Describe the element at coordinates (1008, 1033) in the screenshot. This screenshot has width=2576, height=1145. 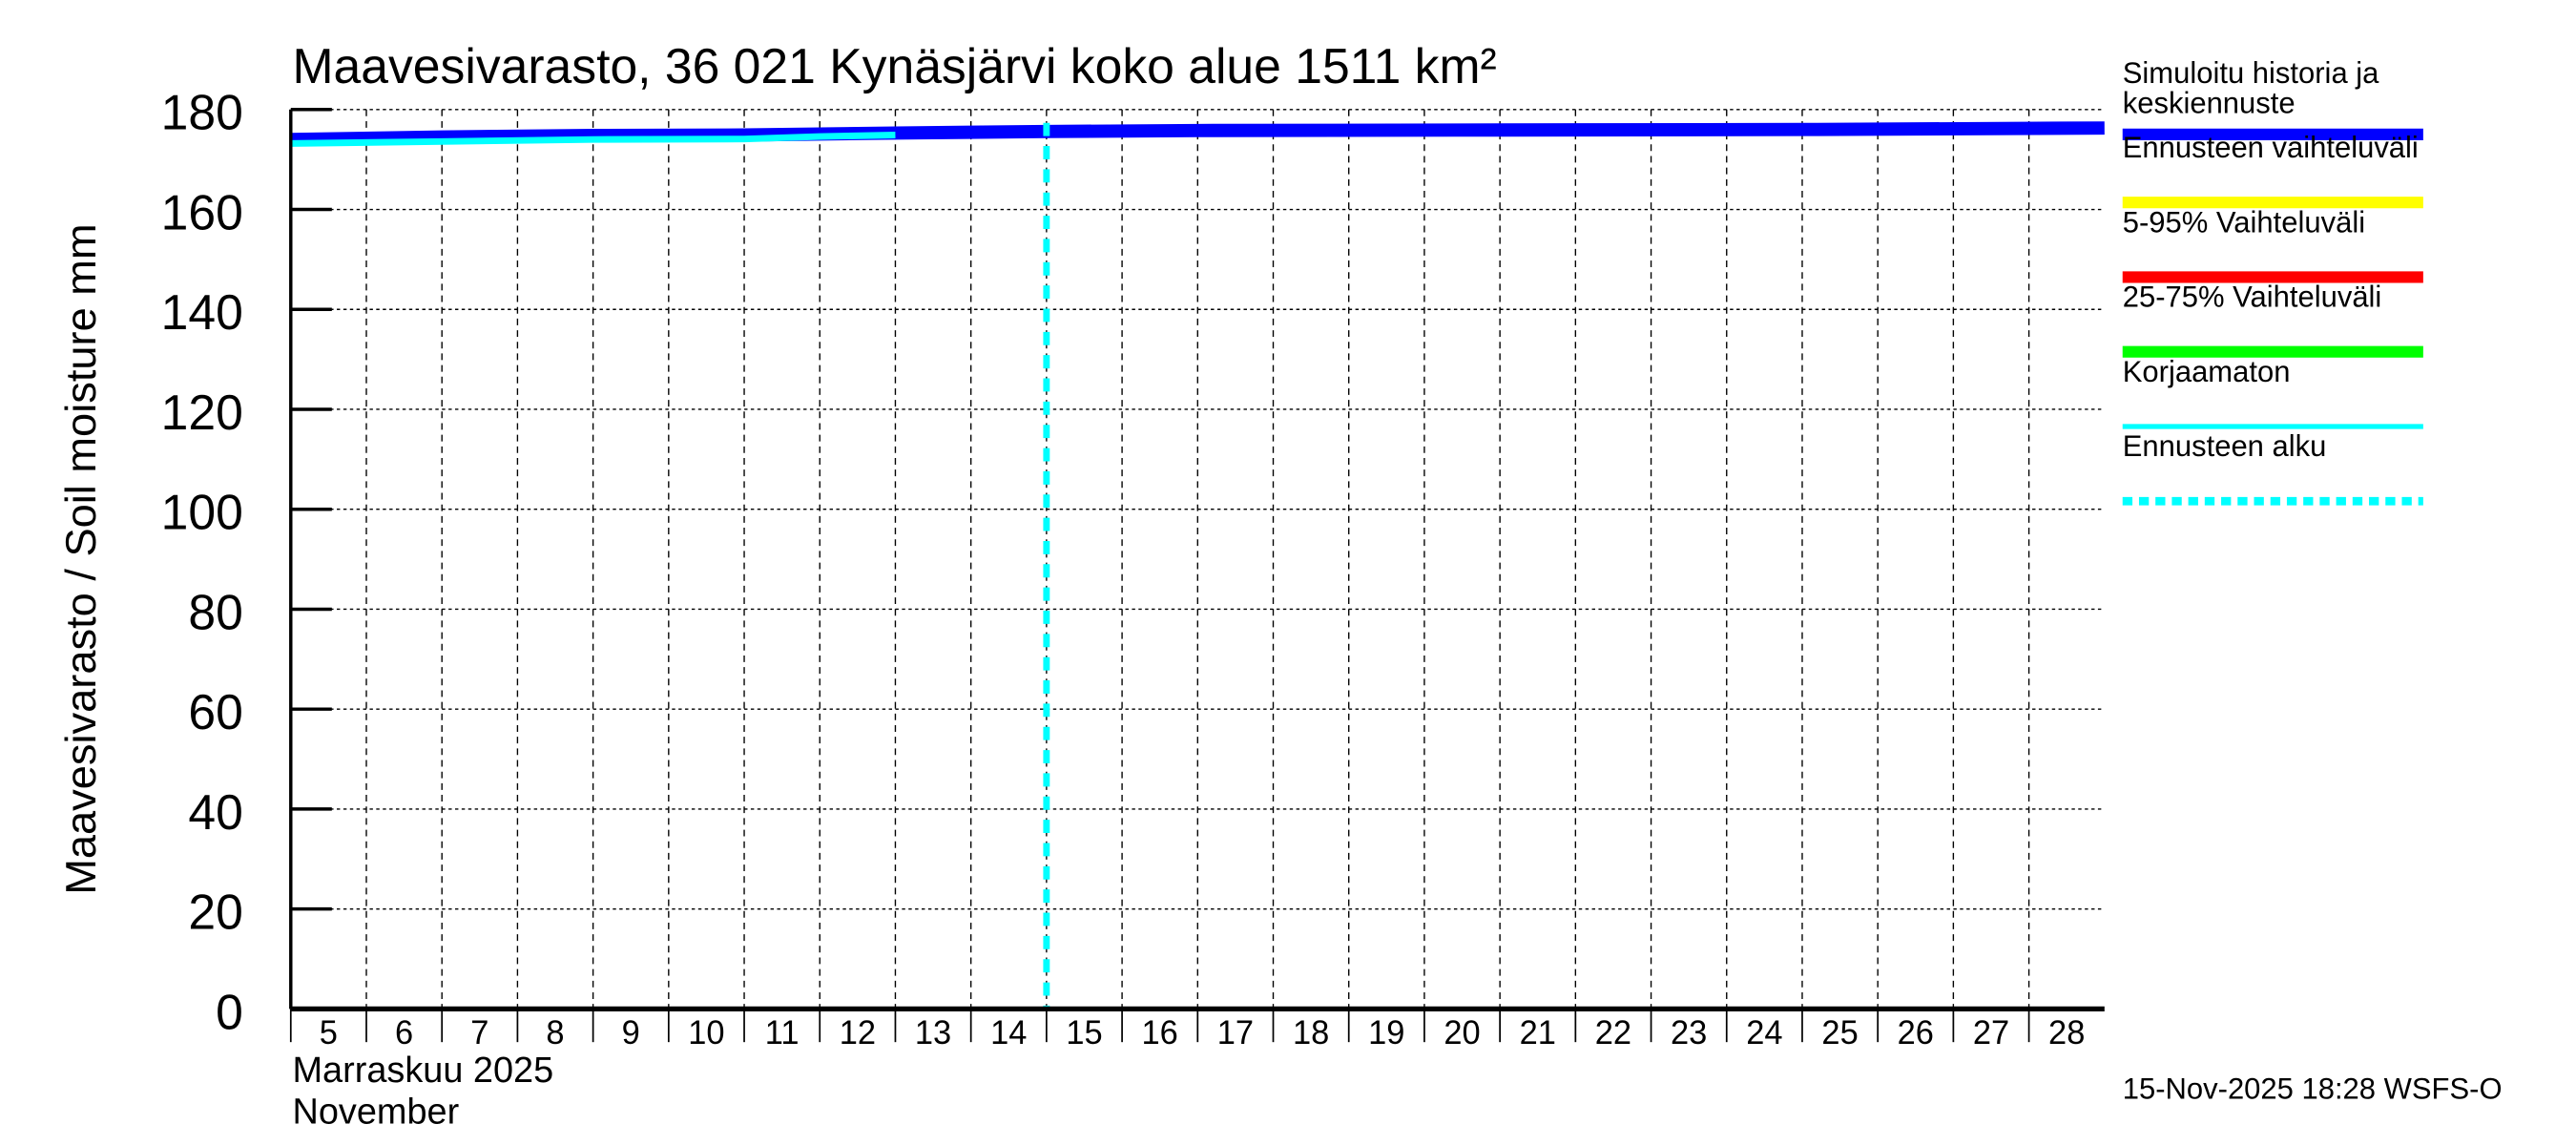
I see `x-tick-label: 14` at that location.